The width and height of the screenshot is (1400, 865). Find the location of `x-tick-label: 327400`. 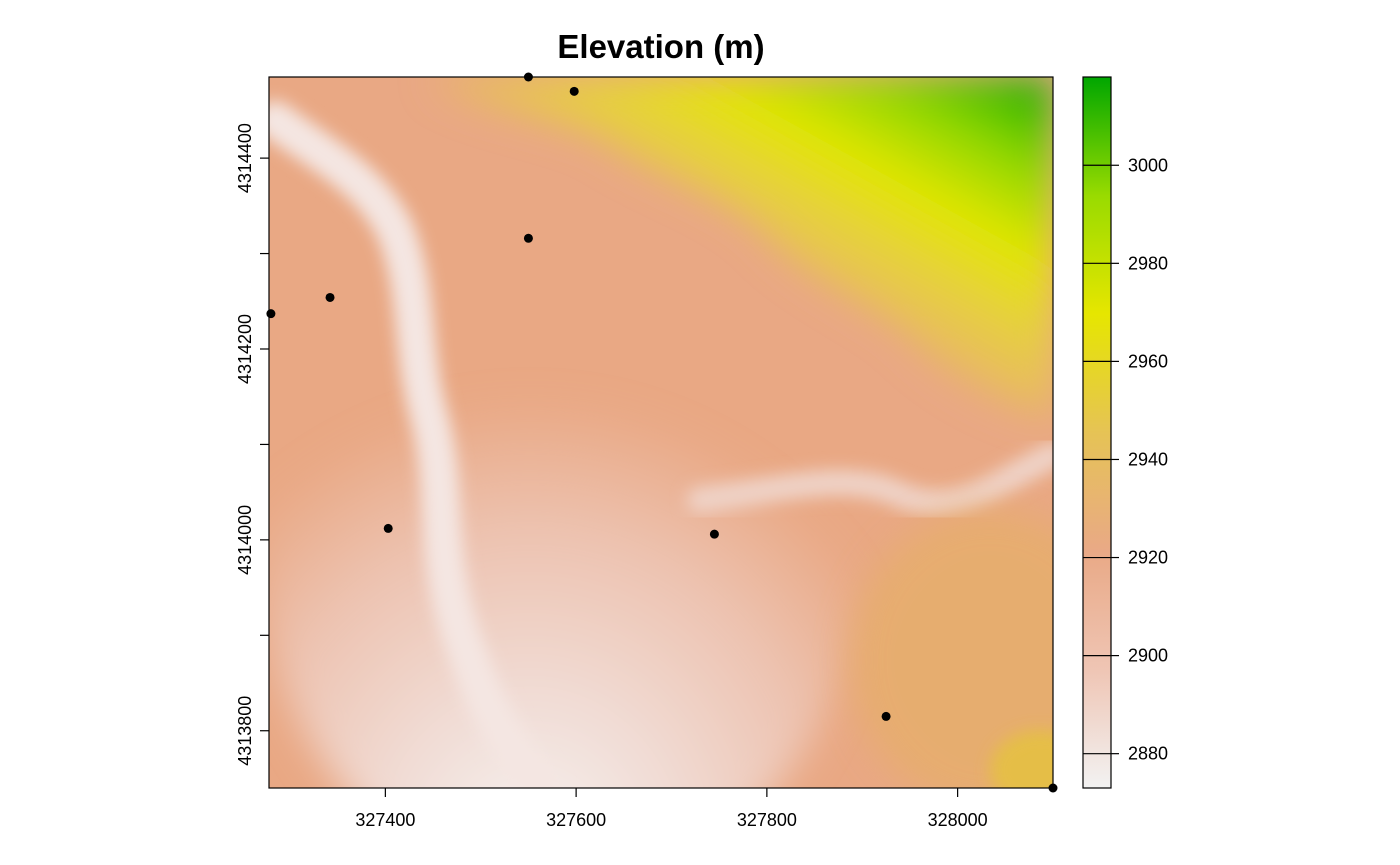

x-tick-label: 327400 is located at coordinates (385, 820).